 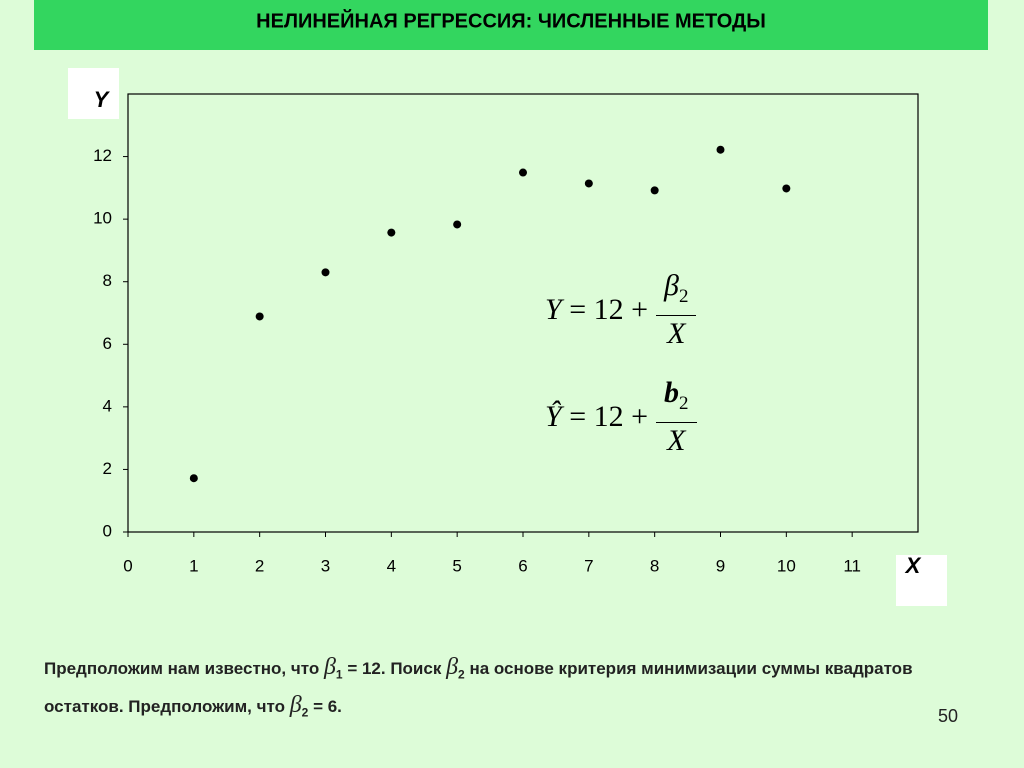 I want to click on x-tick-label: 1, so click(x=193, y=565).